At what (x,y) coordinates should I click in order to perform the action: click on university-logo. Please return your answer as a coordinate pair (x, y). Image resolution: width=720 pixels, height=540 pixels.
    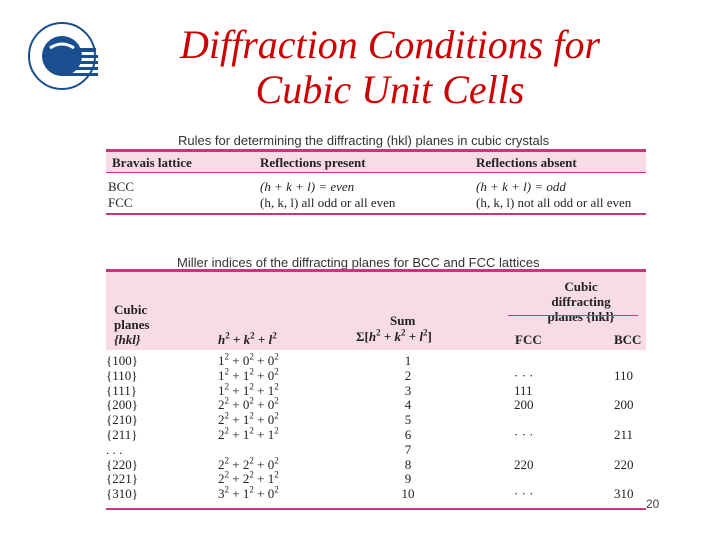
    Looking at the image, I should click on (63, 56).